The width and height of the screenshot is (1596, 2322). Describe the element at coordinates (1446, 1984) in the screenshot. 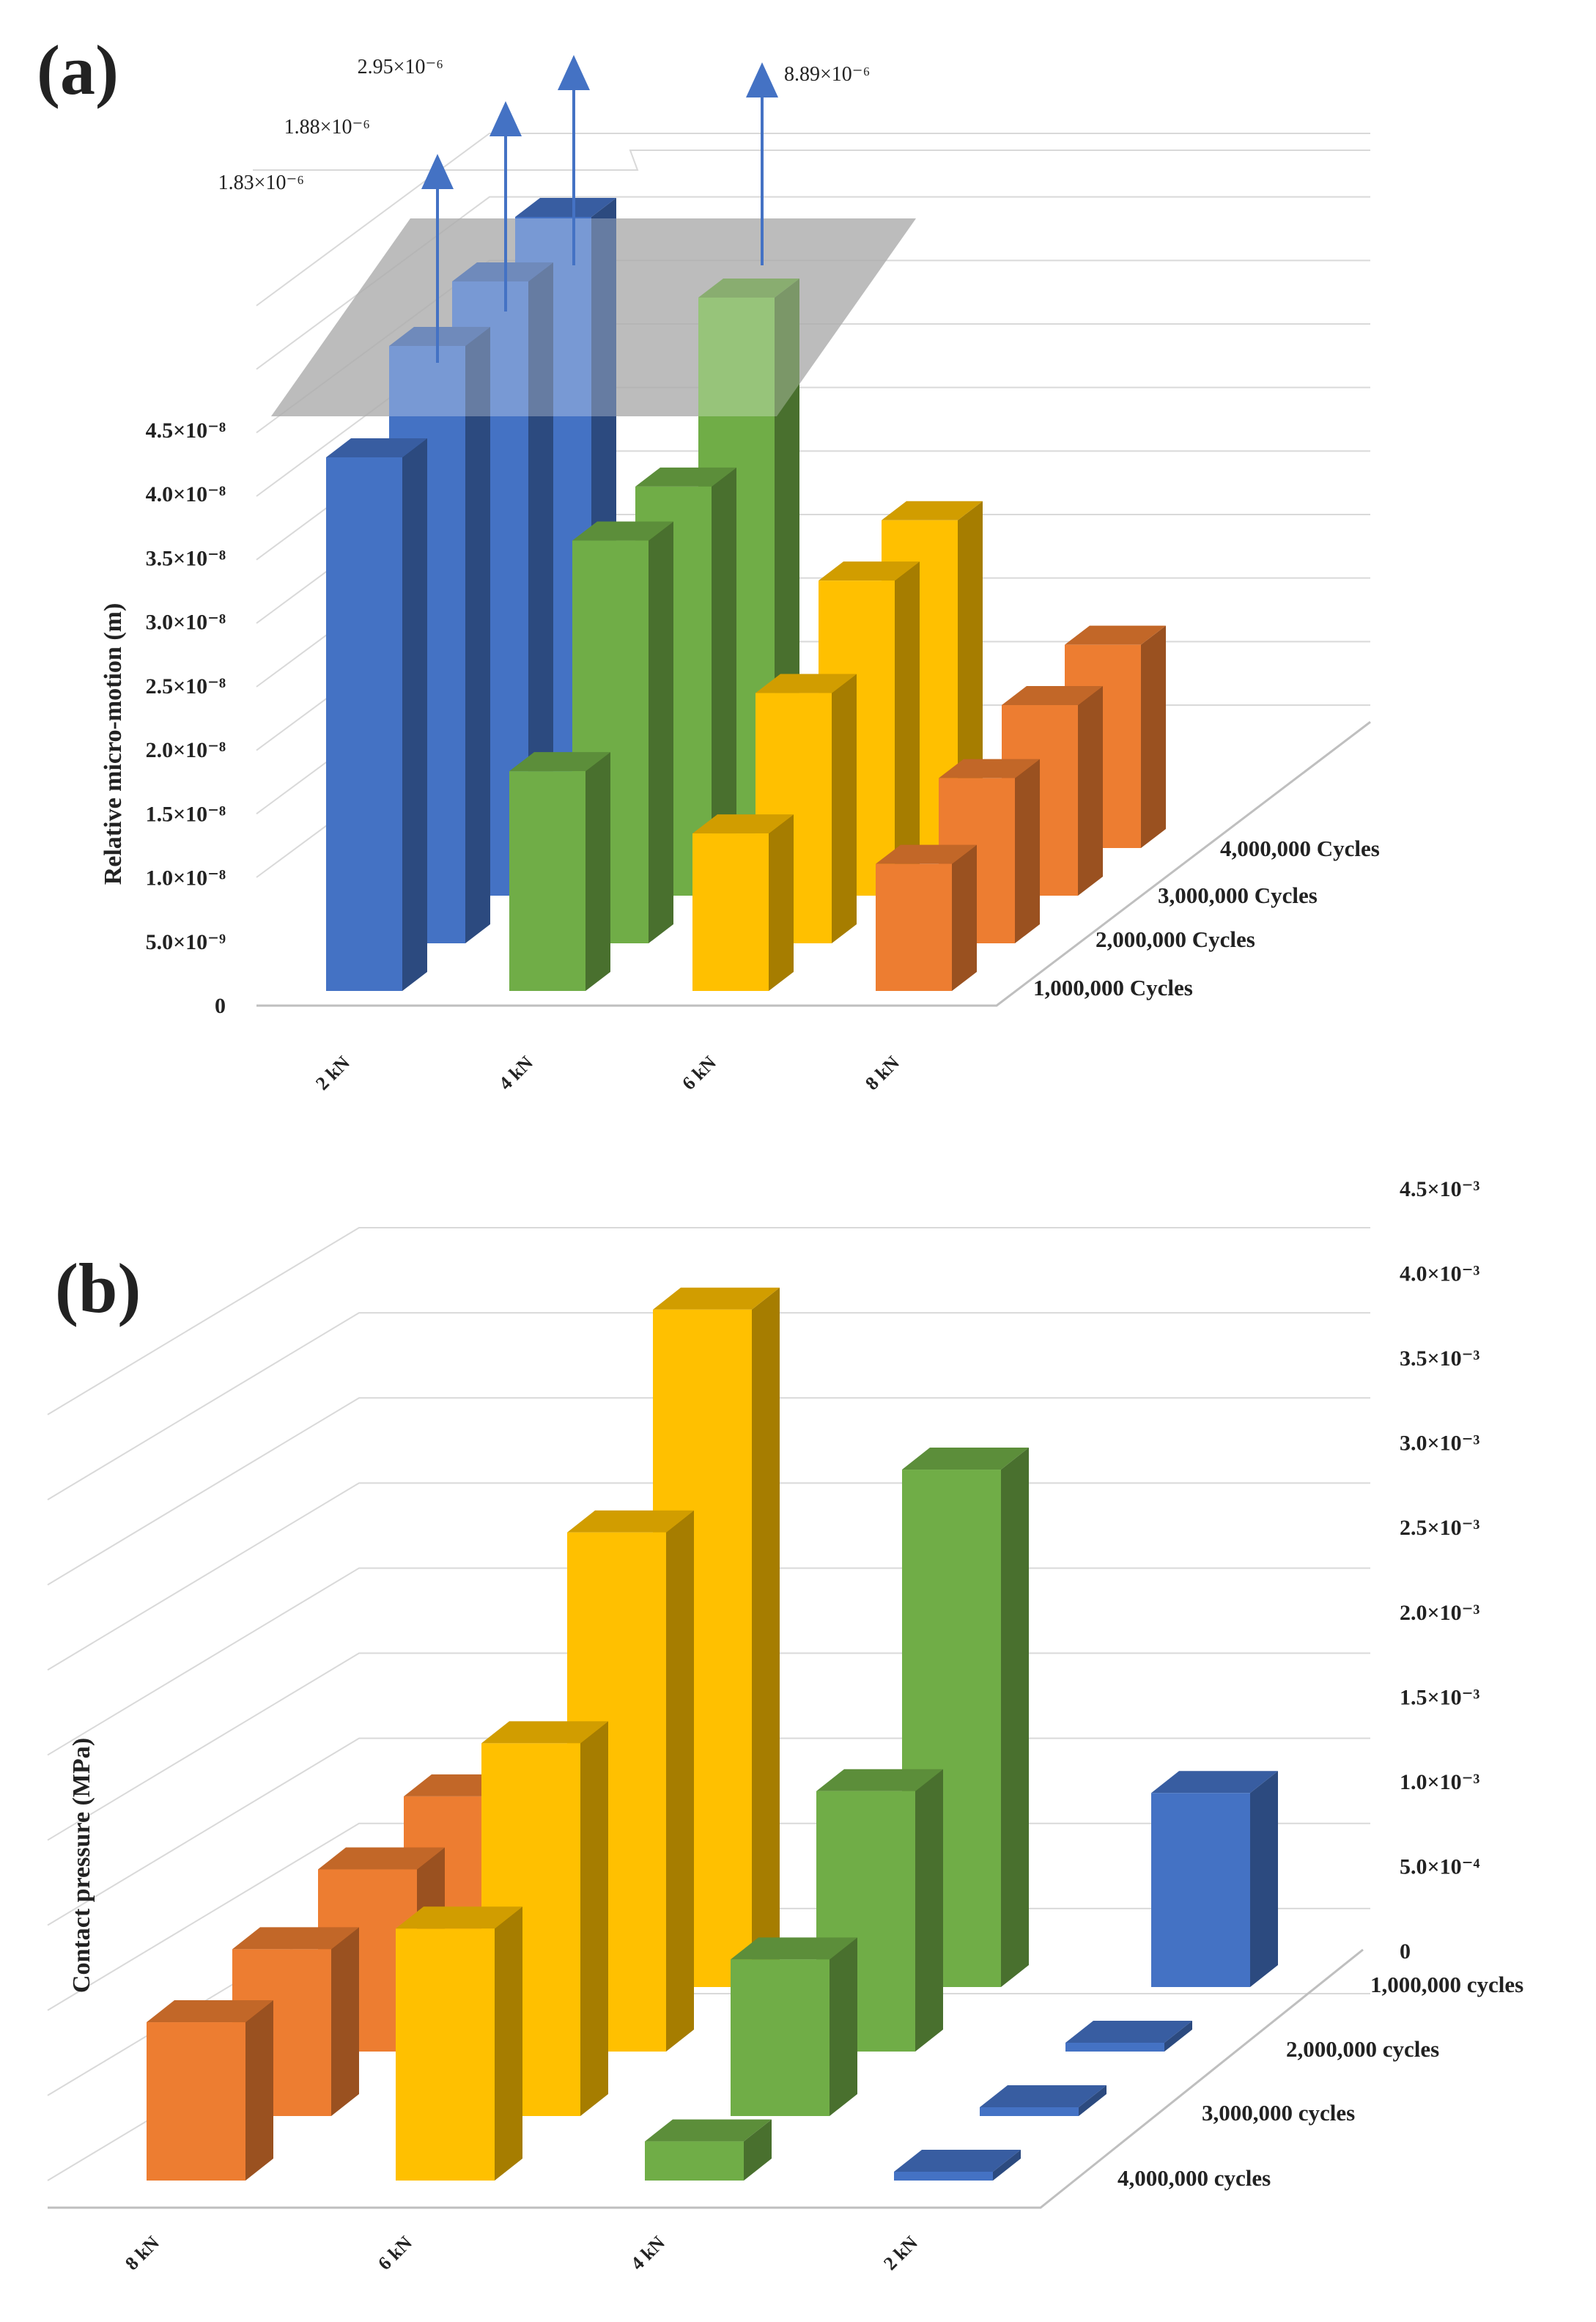

I see `depth-label: 1,000,000 cycles` at that location.